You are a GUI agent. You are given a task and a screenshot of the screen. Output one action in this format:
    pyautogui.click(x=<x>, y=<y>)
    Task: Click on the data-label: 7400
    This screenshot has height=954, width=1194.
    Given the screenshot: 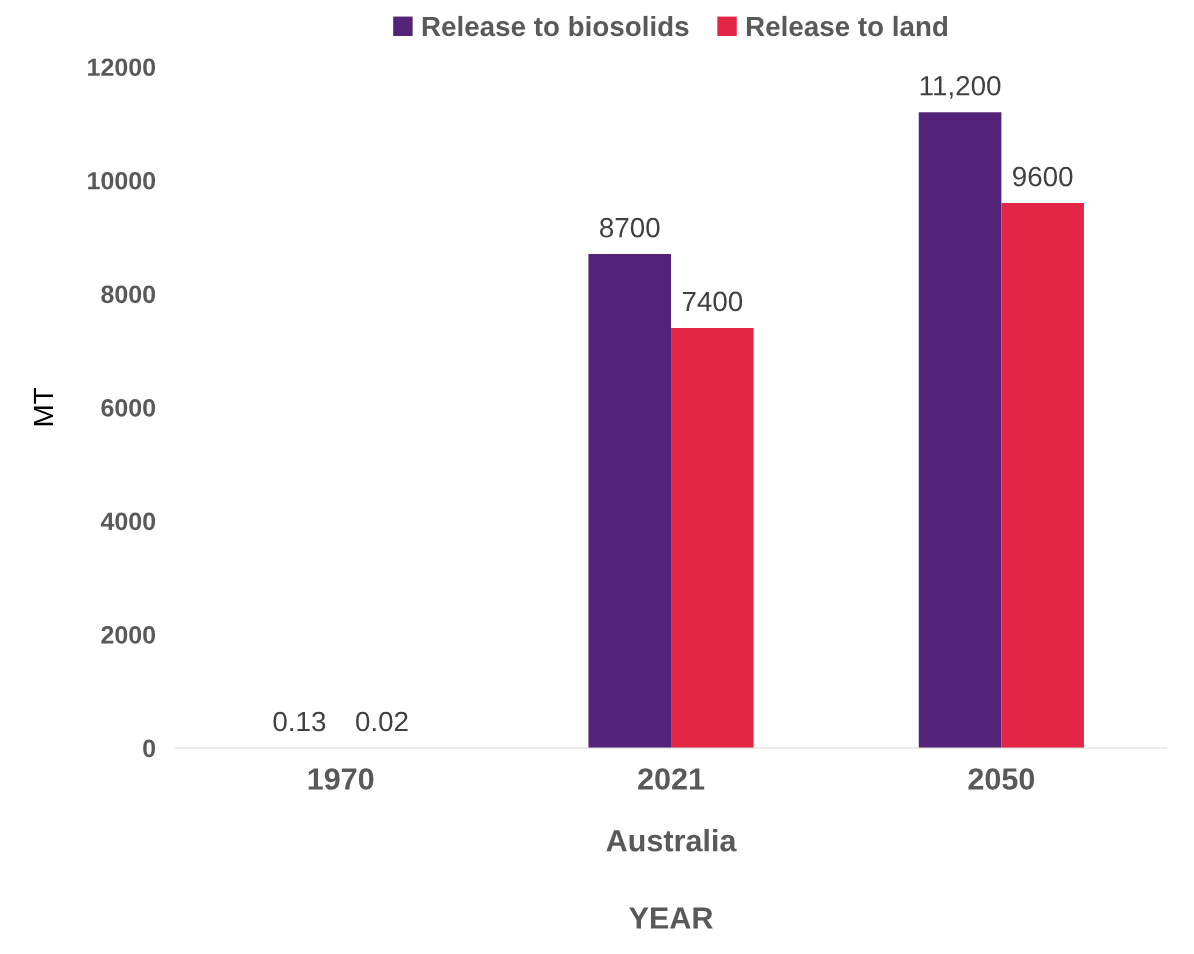 What is the action you would take?
    pyautogui.click(x=712, y=301)
    